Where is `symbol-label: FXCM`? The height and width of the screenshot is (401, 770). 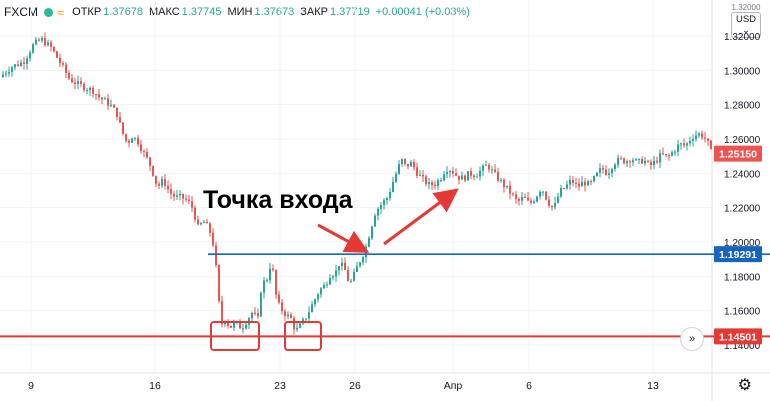
symbol-label: FXCM is located at coordinates (21, 12).